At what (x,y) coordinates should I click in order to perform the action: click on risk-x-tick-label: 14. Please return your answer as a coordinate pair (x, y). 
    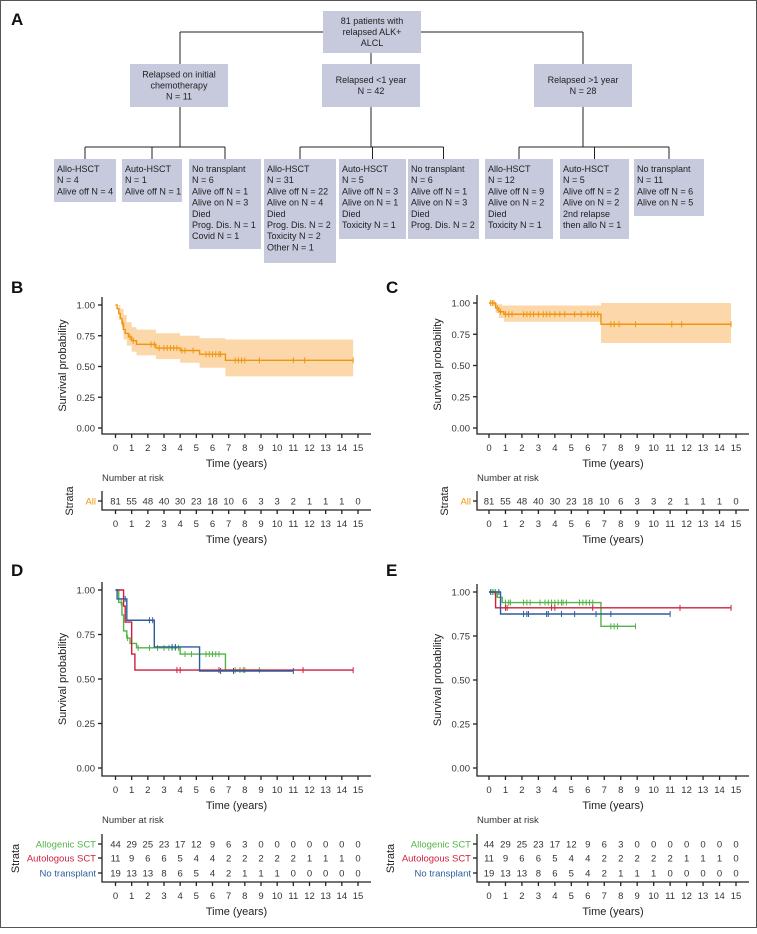
    Looking at the image, I should click on (342, 896).